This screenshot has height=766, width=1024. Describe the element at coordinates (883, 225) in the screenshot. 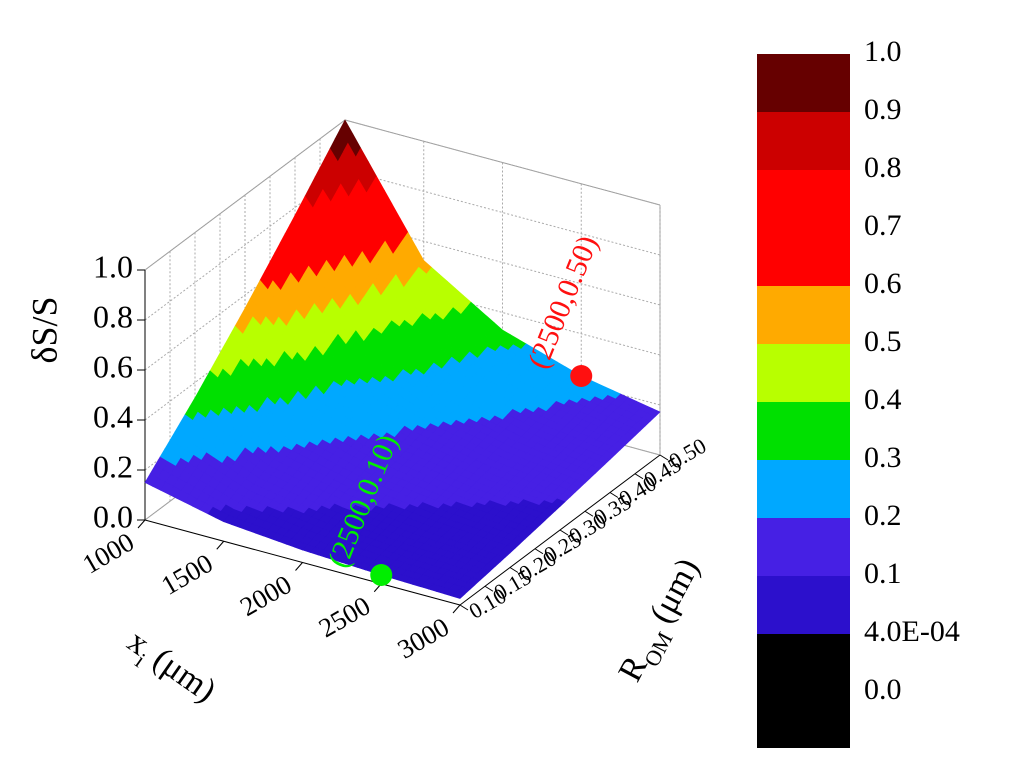

I see `colorbar-label: 0.7` at that location.